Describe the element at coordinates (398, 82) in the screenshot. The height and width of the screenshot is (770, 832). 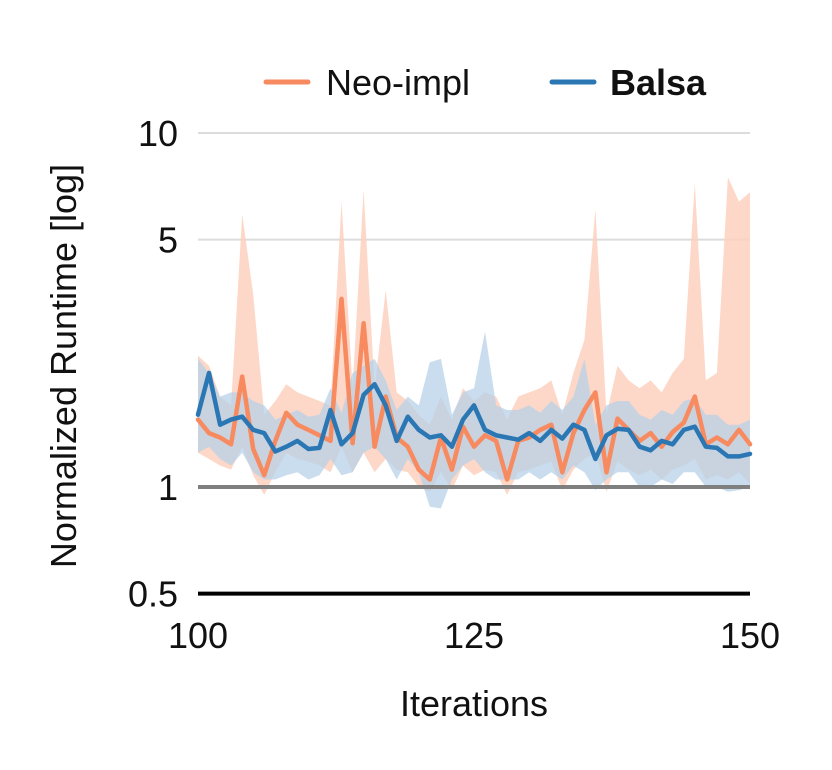
I see `legend-label-neo-impl: Neo-impl` at that location.